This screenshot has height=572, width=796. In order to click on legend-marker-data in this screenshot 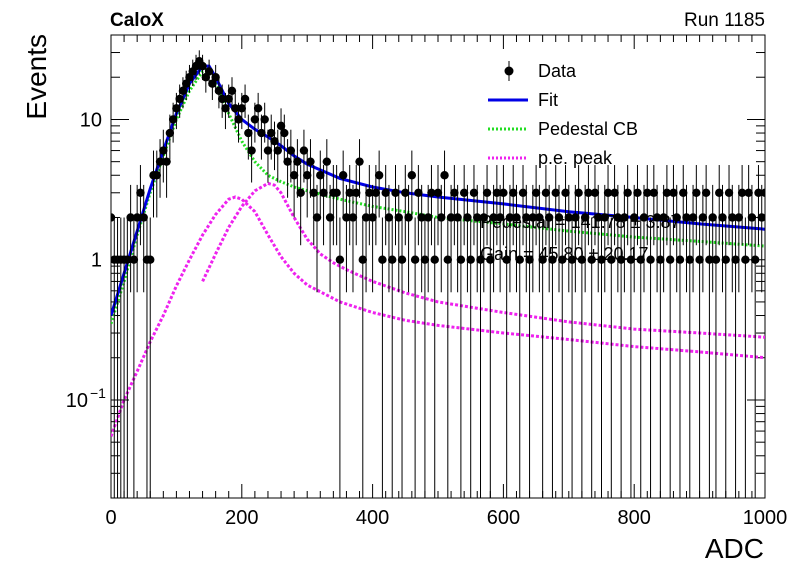, I will do `click(509, 71)`.